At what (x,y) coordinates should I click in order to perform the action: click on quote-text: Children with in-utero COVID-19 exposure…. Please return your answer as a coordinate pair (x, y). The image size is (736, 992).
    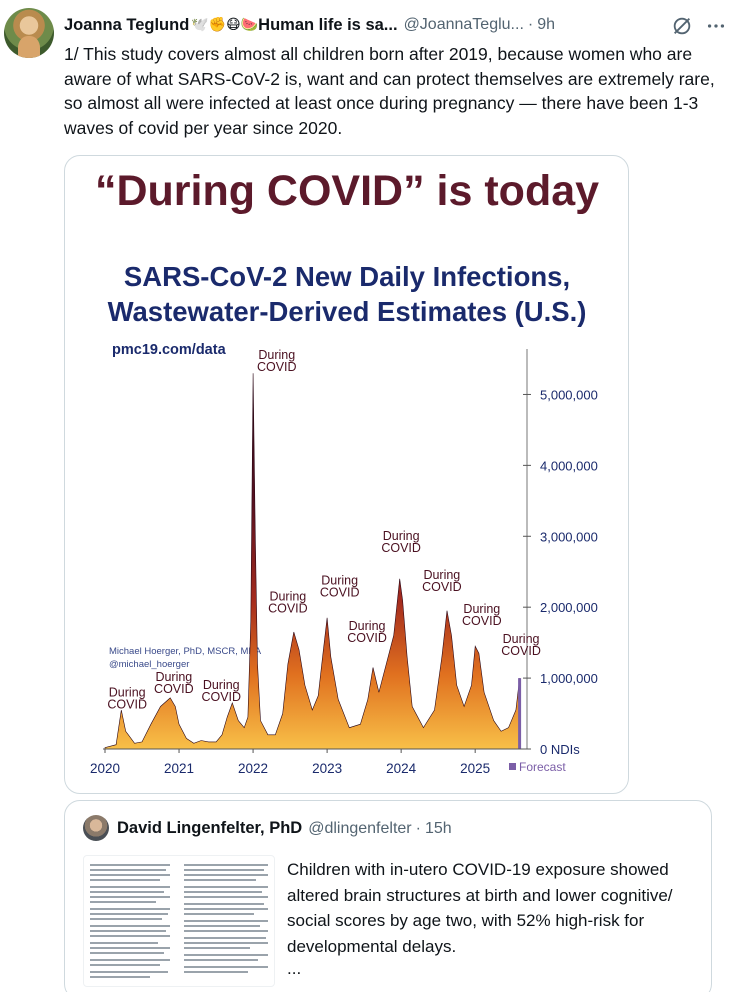
    Looking at the image, I should click on (480, 908).